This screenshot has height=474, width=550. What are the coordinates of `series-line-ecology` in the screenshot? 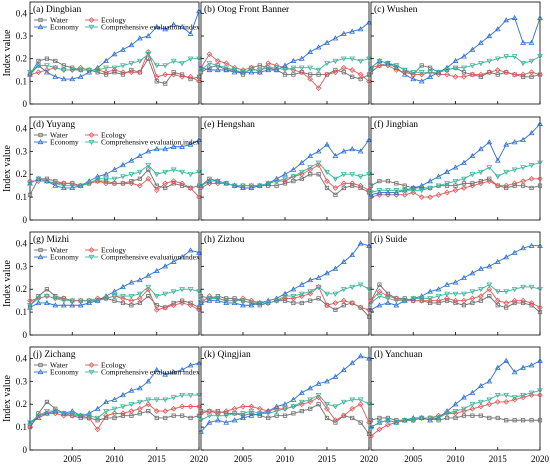 It's located at (285, 409).